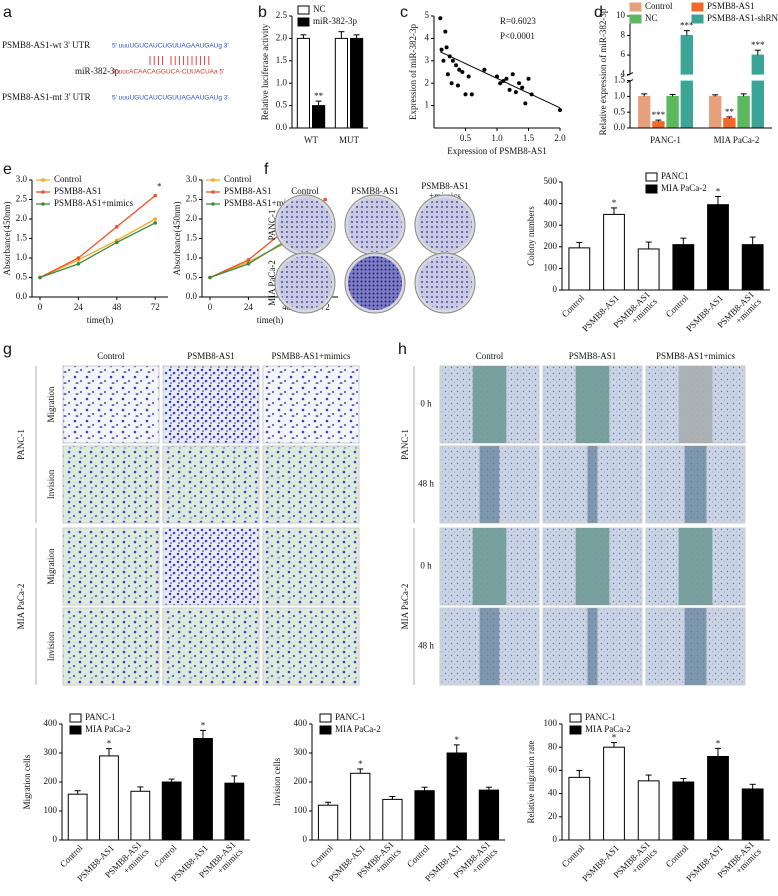  What do you see at coordinates (350, 717) in the screenshot?
I see `legend-label: PANC-1` at bounding box center [350, 717].